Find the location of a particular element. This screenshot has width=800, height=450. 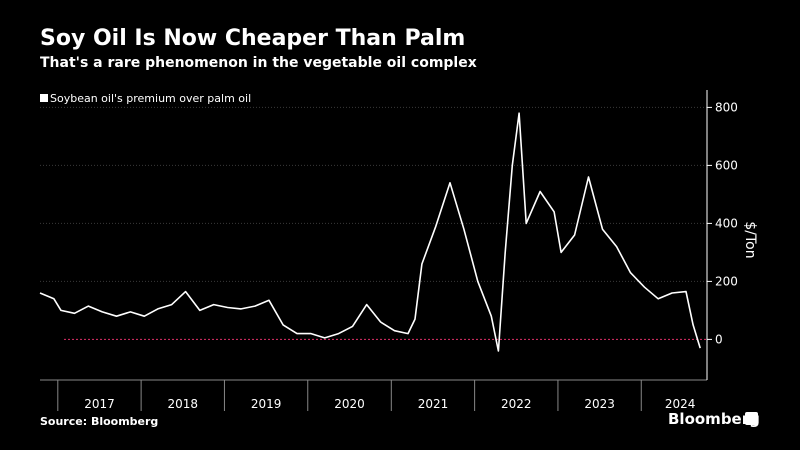

legend: Soybean oil's premium over palm oil is located at coordinates (145, 98).